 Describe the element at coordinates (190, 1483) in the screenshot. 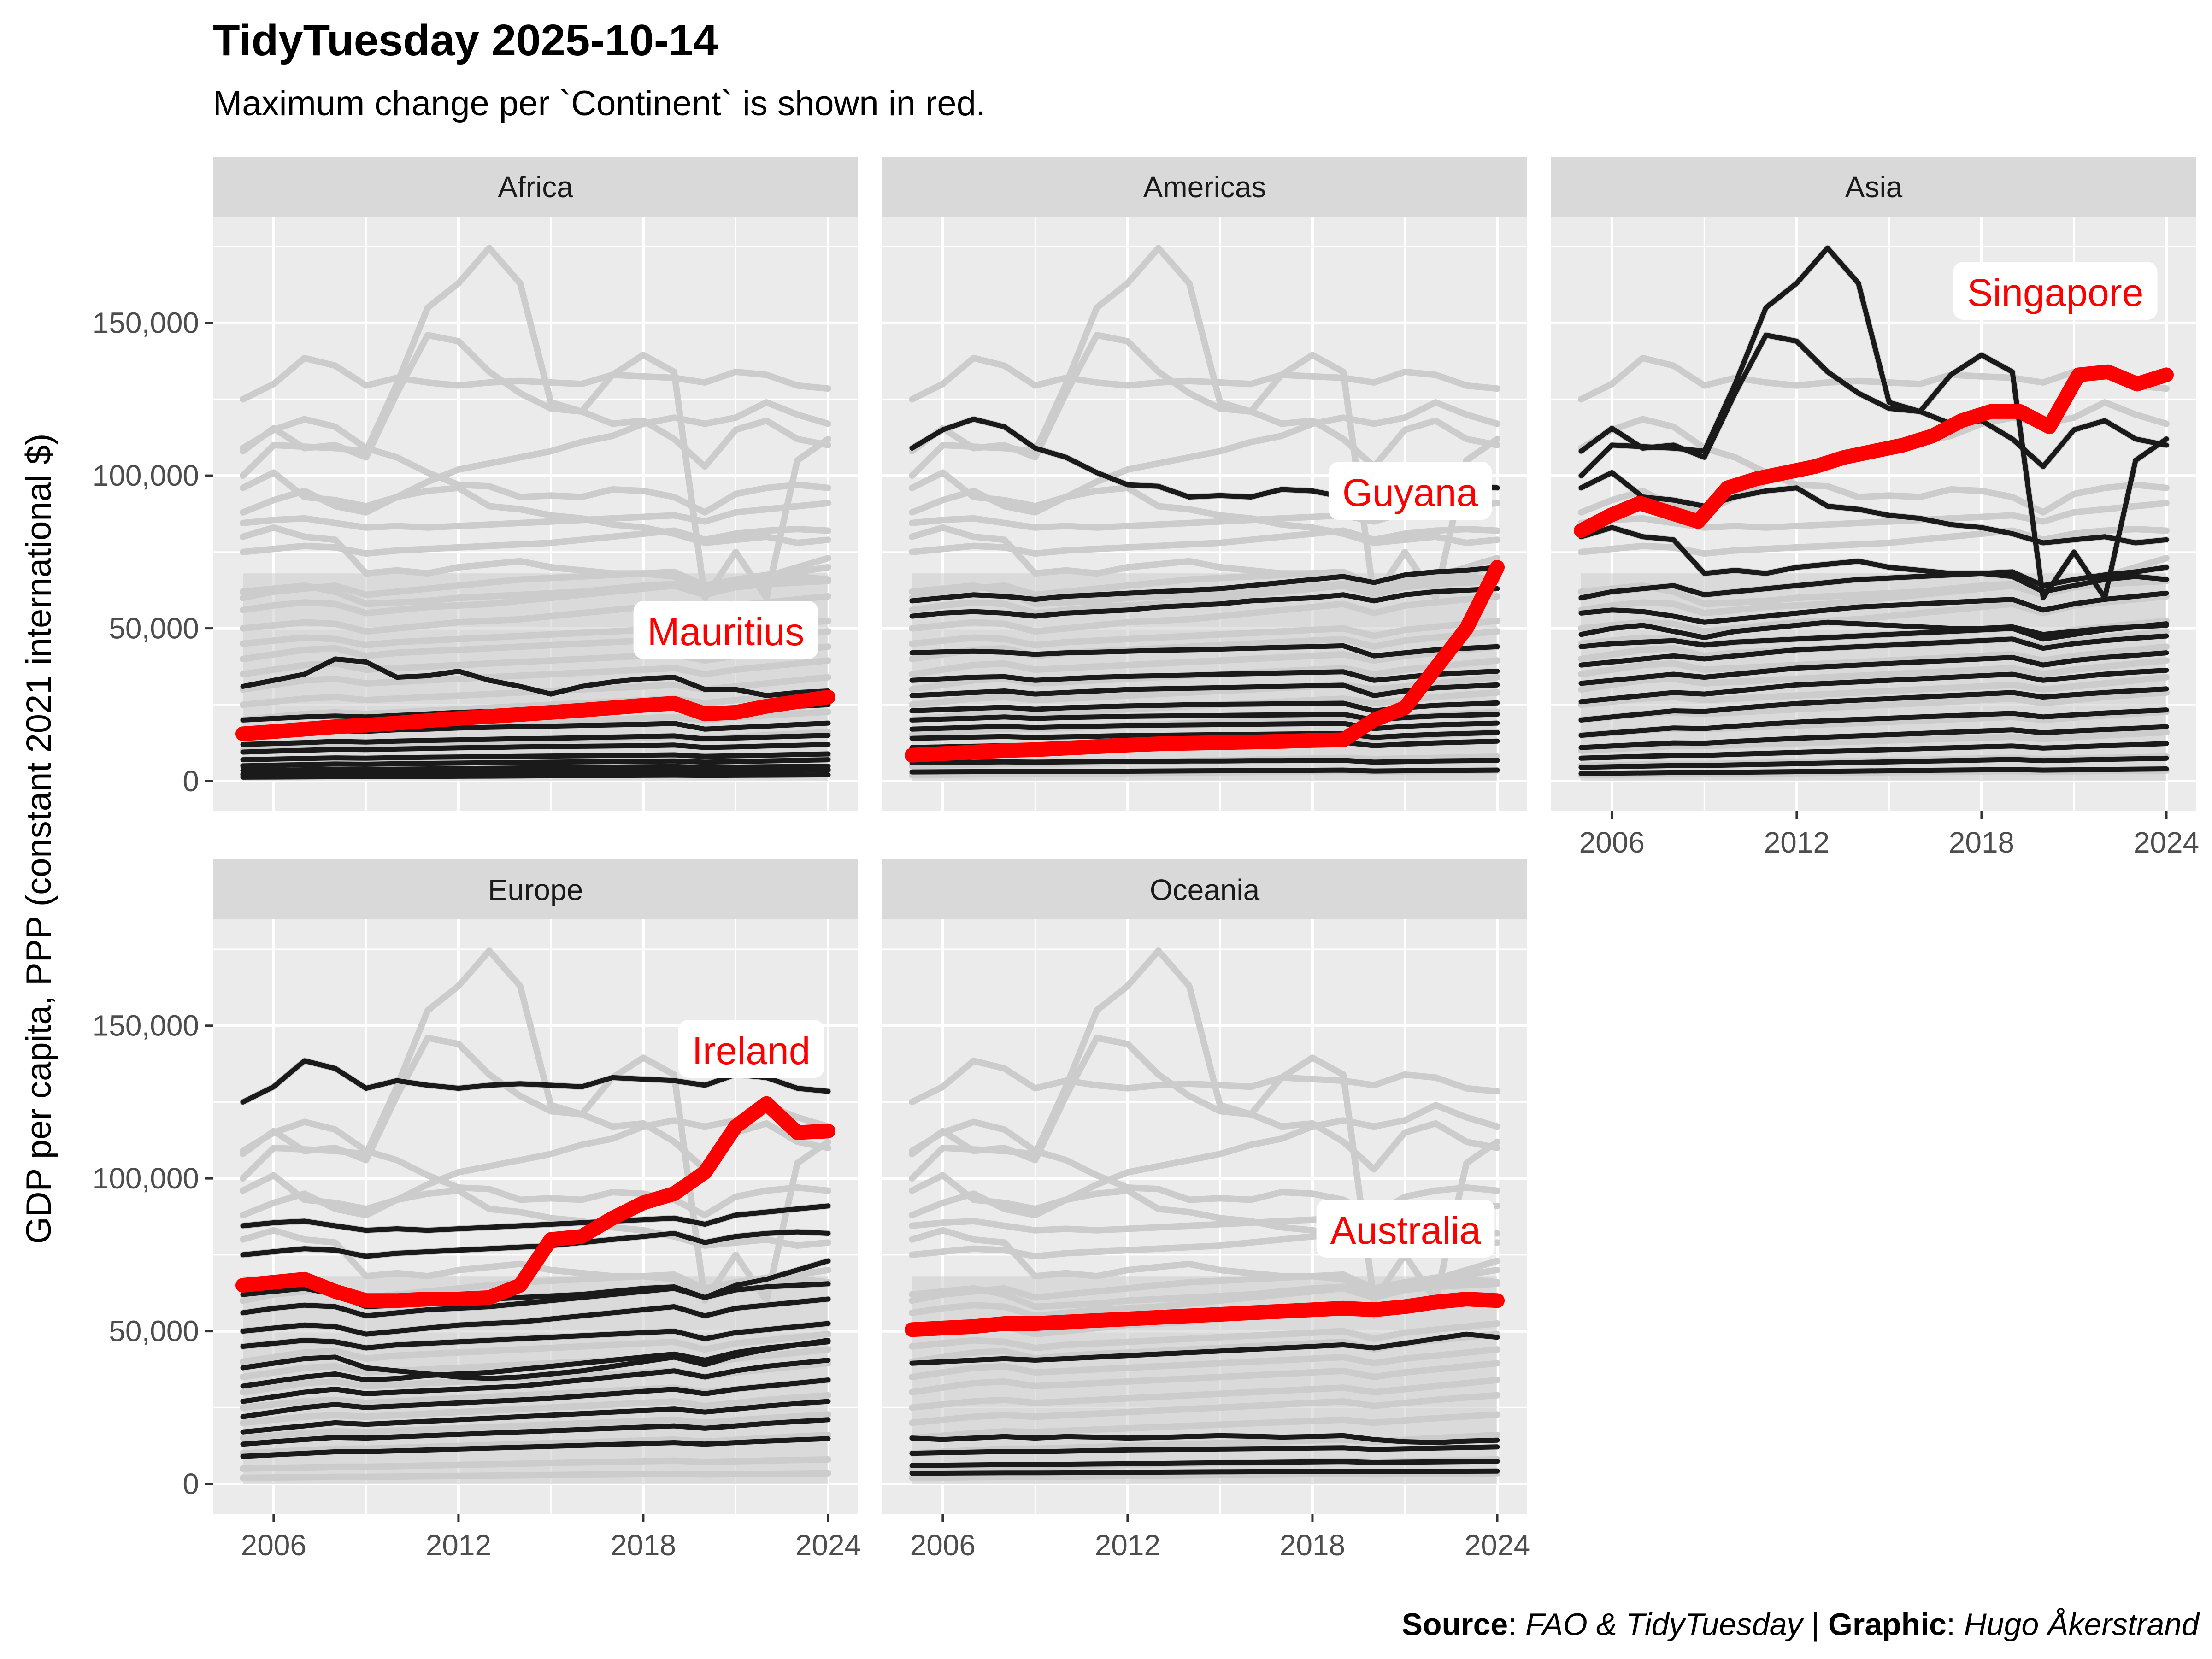

I see `y-tick-label: 0` at that location.